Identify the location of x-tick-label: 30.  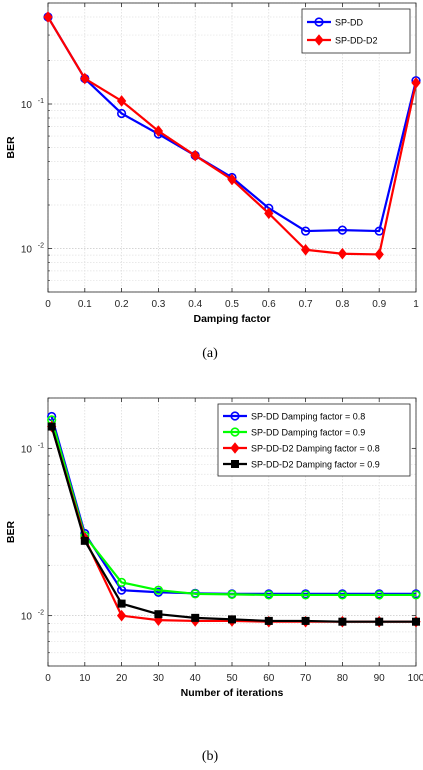
(159, 678).